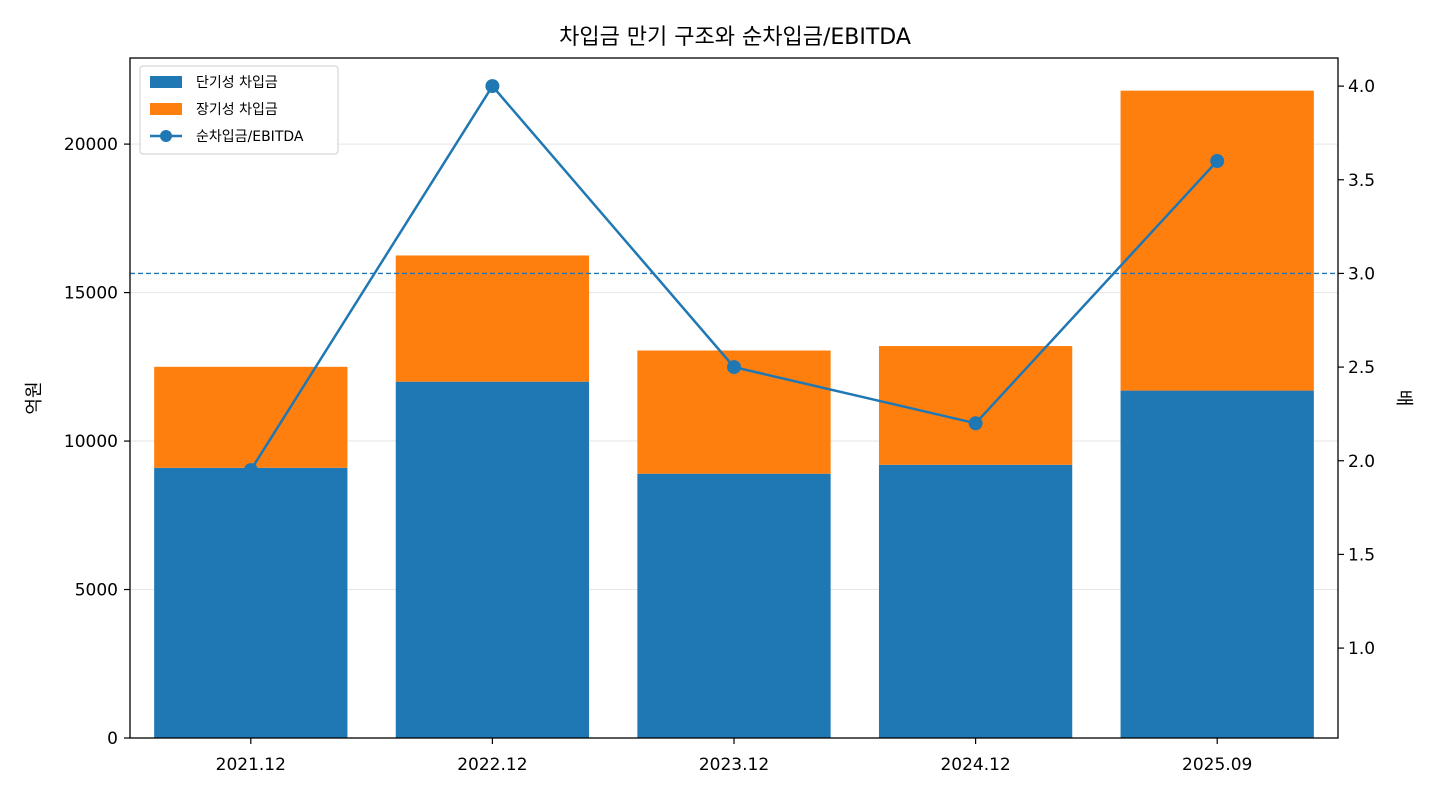  Describe the element at coordinates (112, 739) in the screenshot. I see `y-tick-label: 0` at that location.